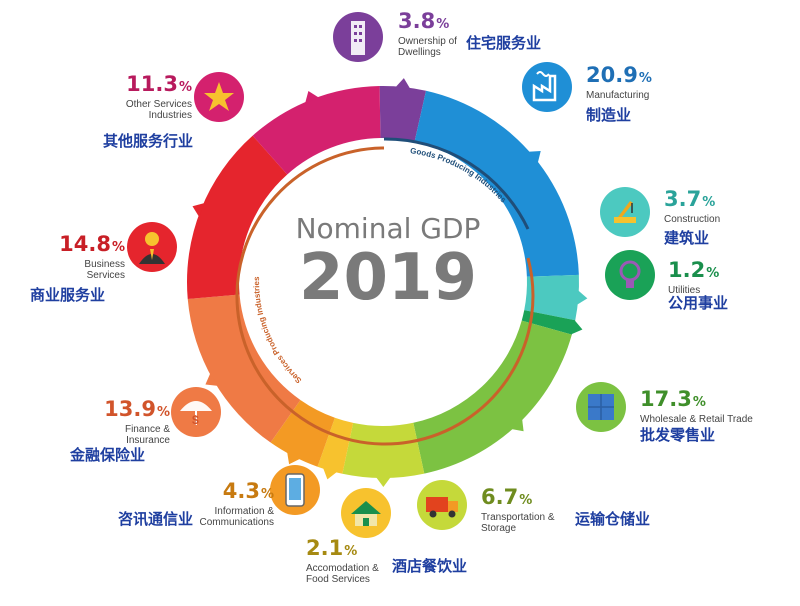  What do you see at coordinates (687, 238) in the screenshot?
I see `slice-name-zh: 建筑业` at bounding box center [687, 238].